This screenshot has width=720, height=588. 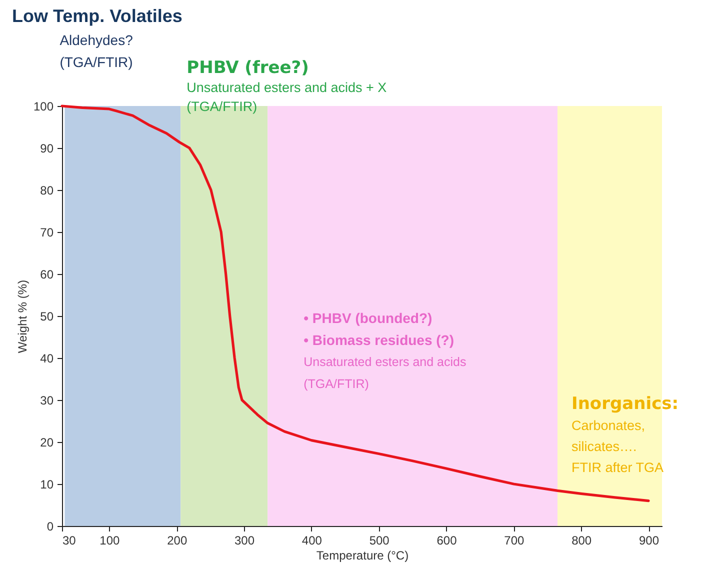 What do you see at coordinates (582, 541) in the screenshot?
I see `x-tick-label: 800` at bounding box center [582, 541].